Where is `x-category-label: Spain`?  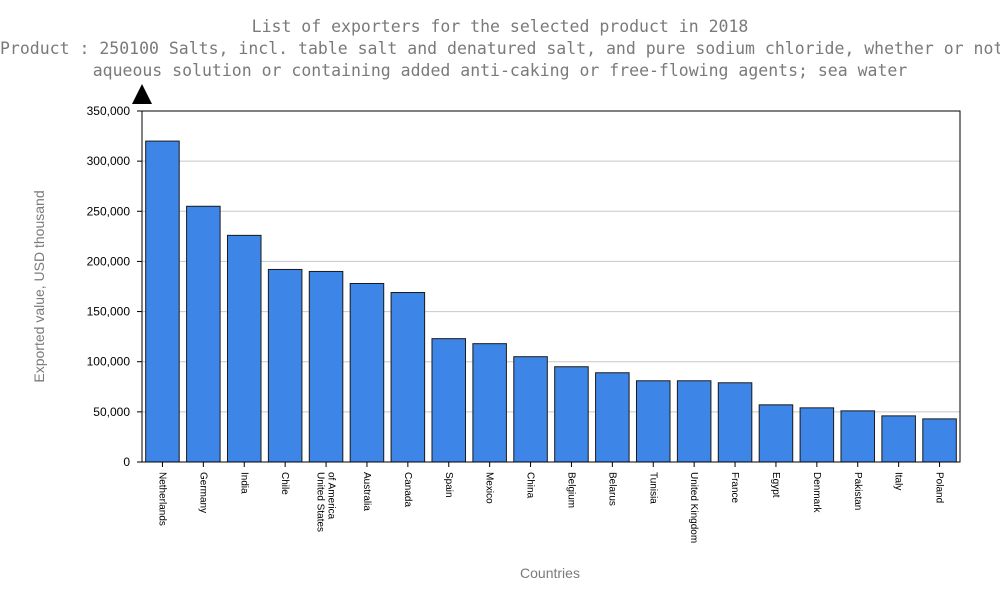 x-category-label: Spain is located at coordinates (448, 485).